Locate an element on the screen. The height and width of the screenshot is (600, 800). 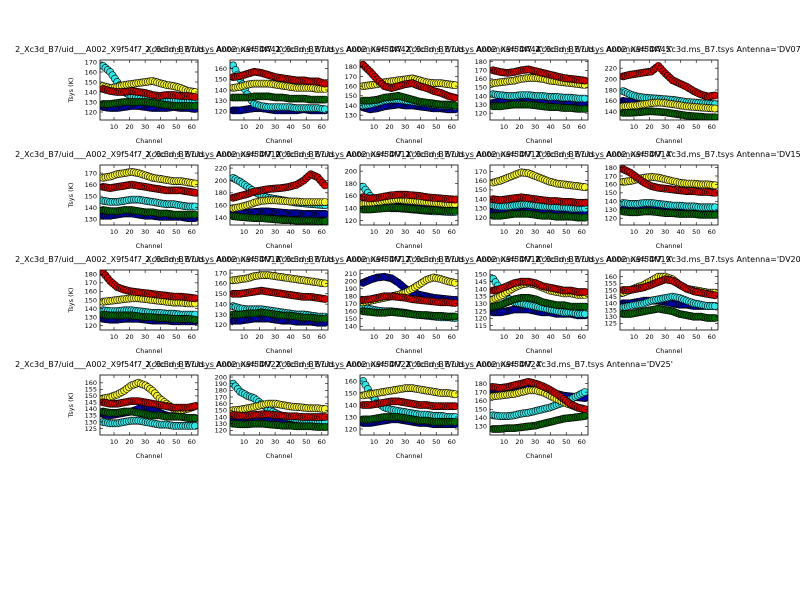
y-tick-label: 130 is located at coordinates (481, 304).